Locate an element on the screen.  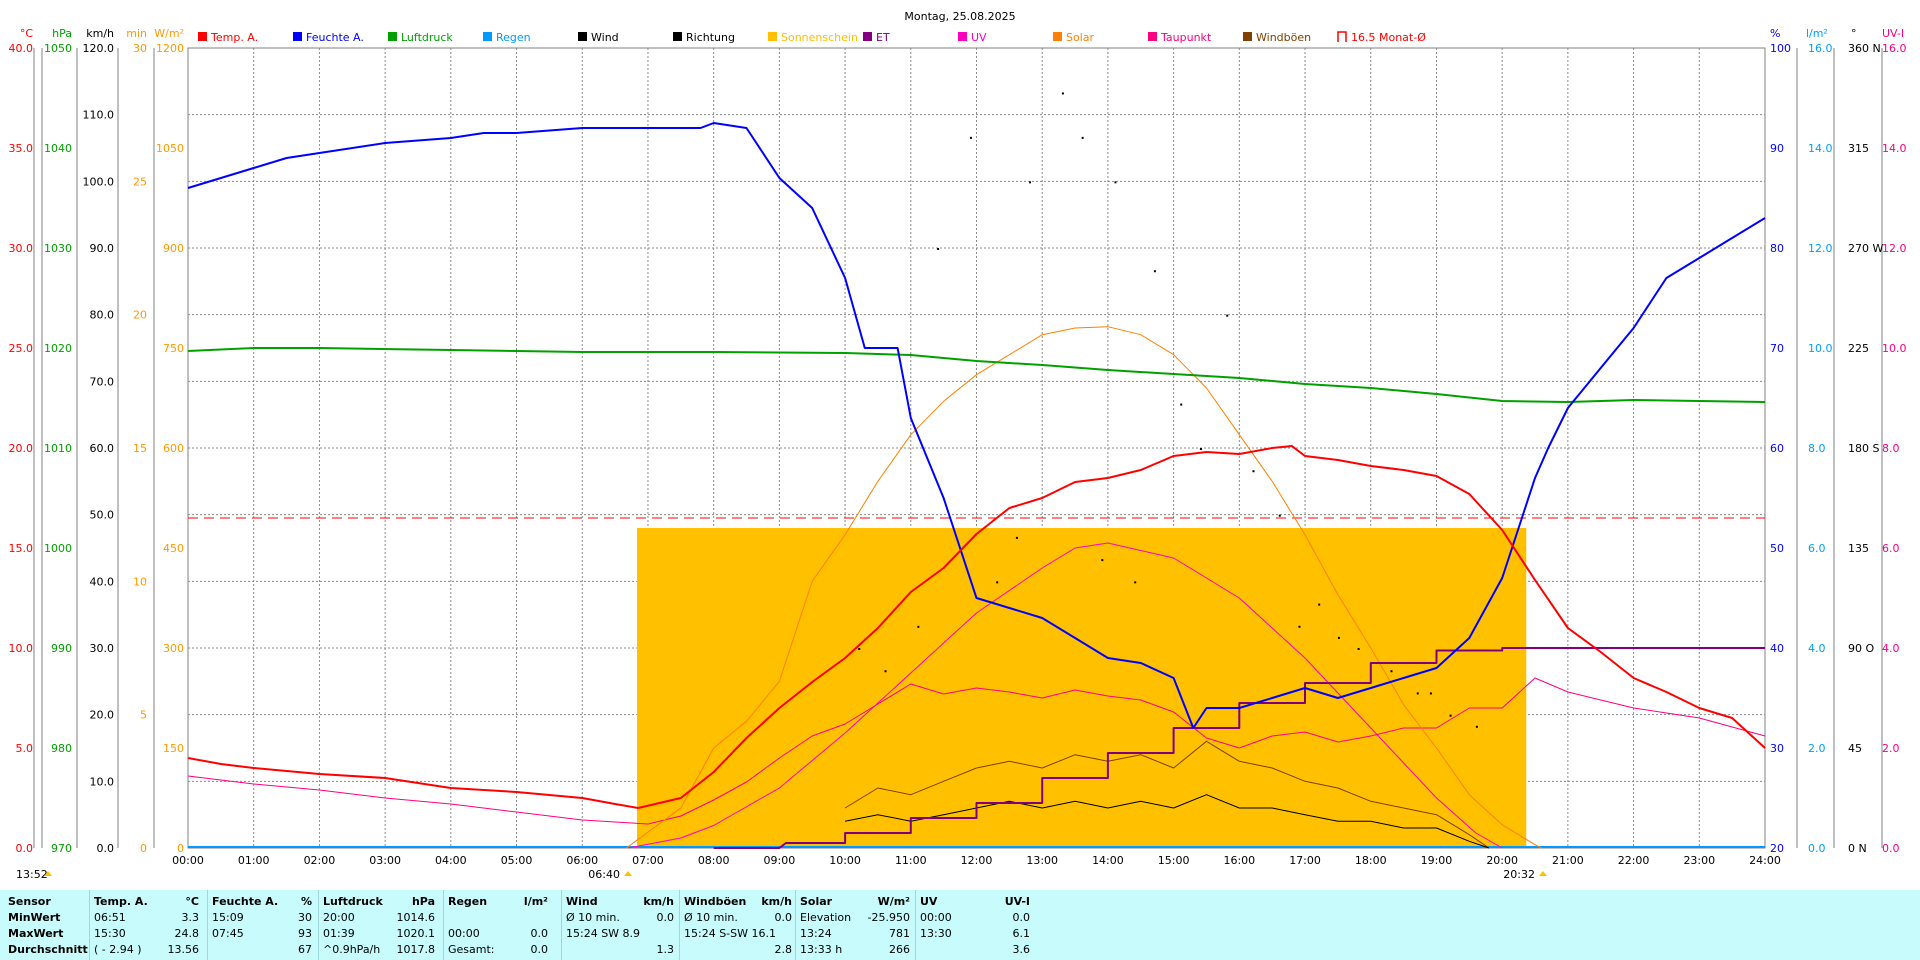
axis-tick-label: 110.0 is located at coordinates (99, 115).